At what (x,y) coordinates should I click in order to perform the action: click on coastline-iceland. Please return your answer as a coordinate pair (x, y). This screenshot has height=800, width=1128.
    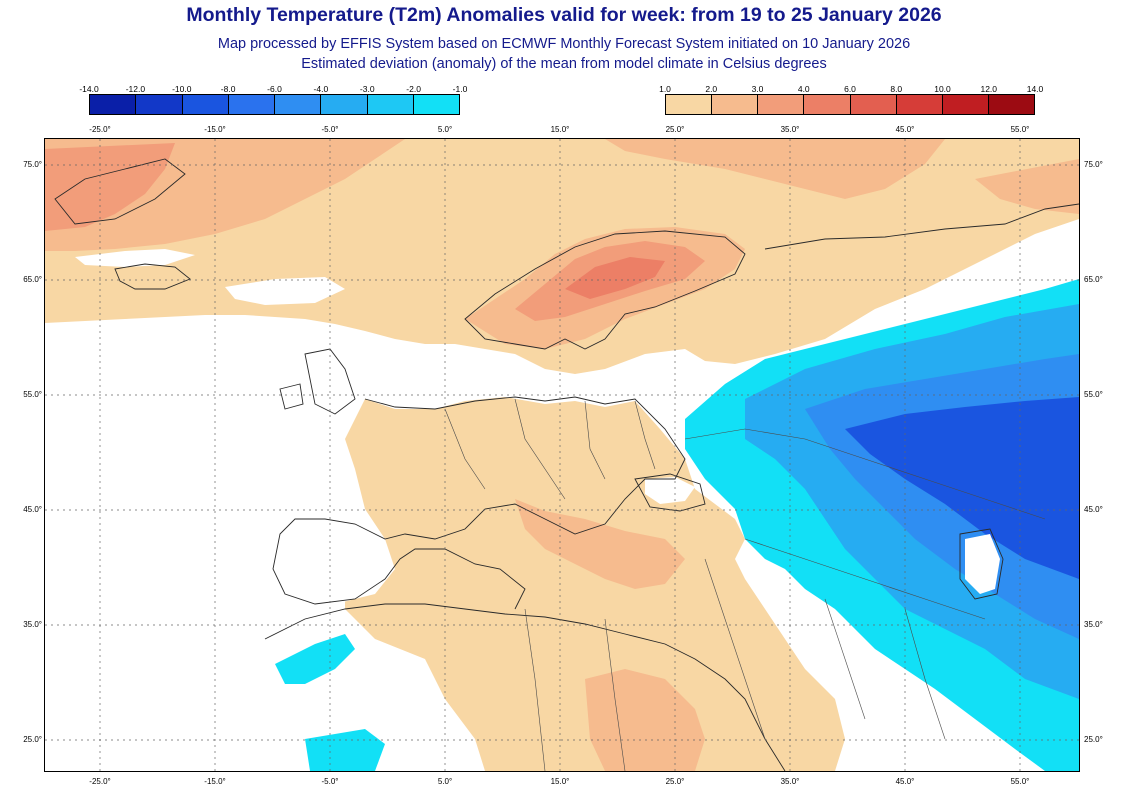
    Looking at the image, I should click on (152, 276).